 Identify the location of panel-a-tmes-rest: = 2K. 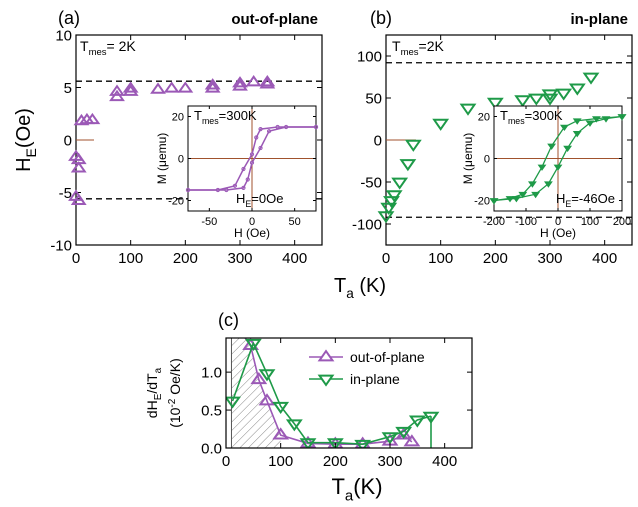
(122, 46).